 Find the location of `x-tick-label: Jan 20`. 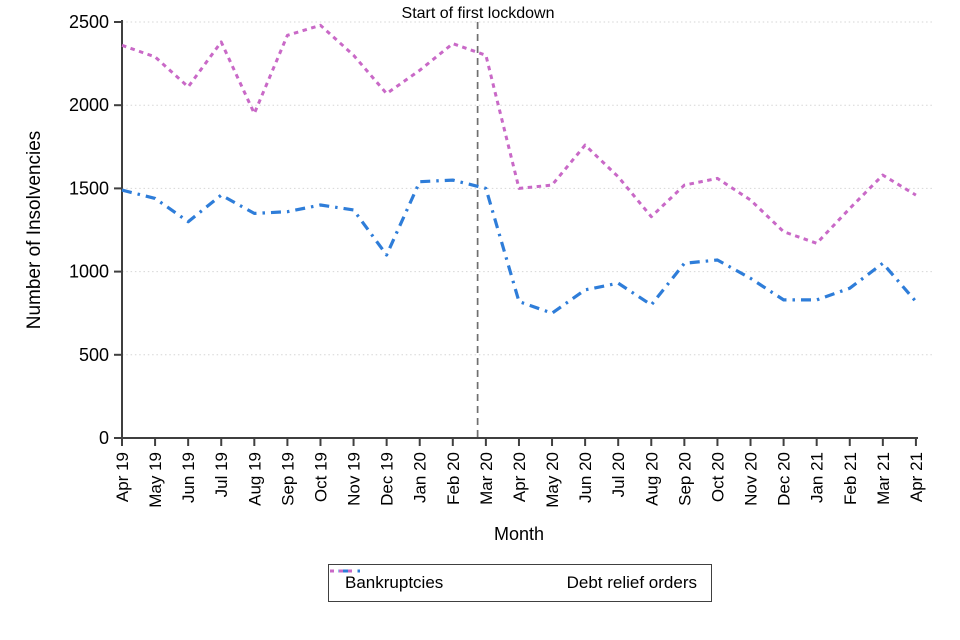

x-tick-label: Jan 20 is located at coordinates (420, 477).